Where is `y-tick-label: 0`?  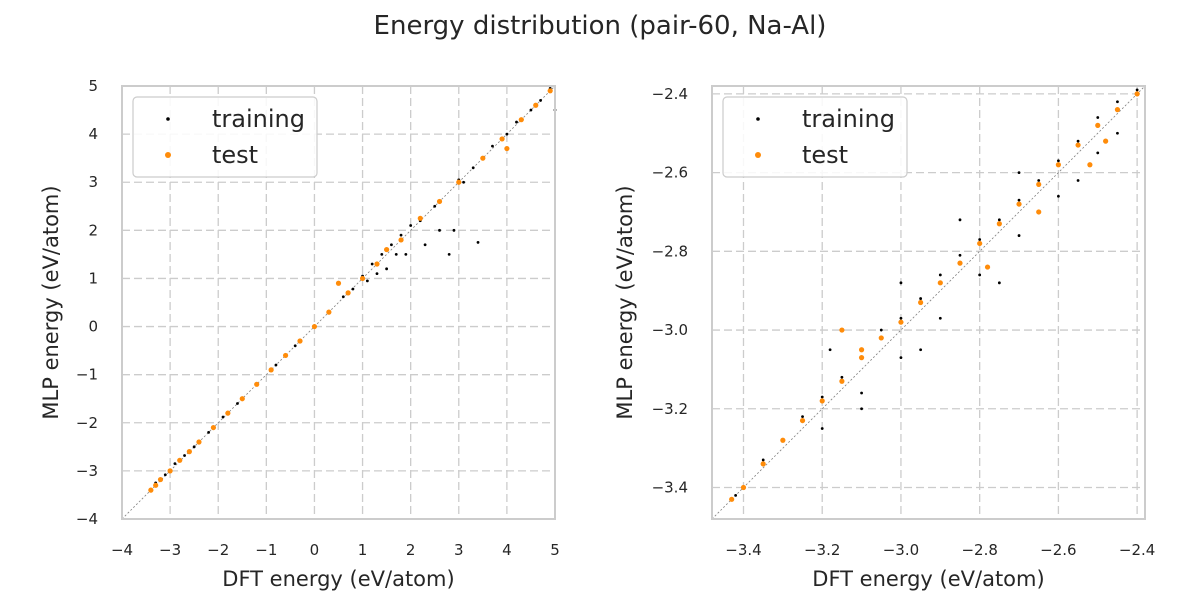
y-tick-label: 0 is located at coordinates (93, 327).